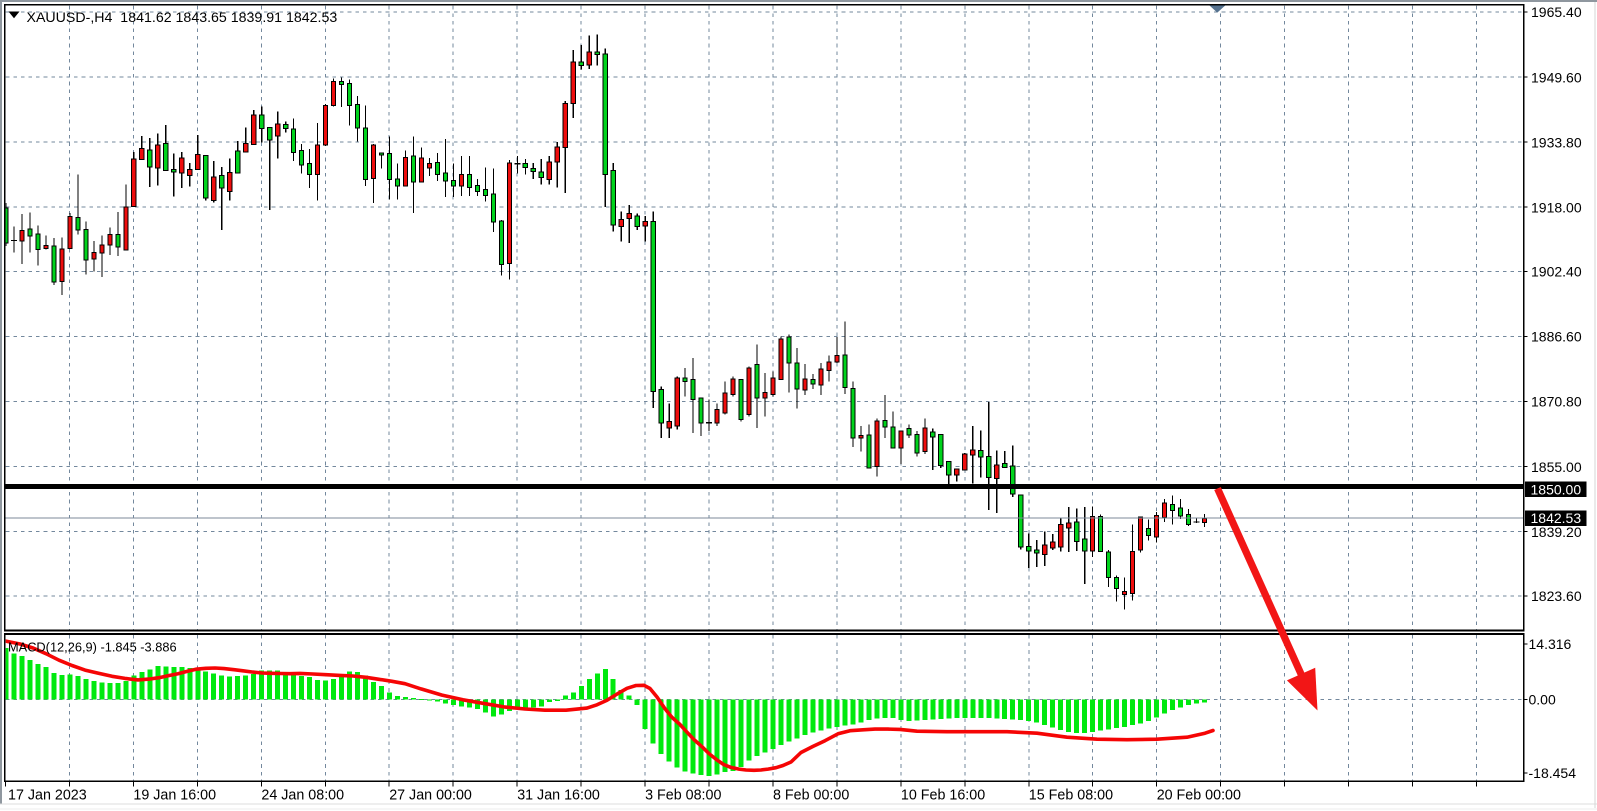  I want to click on svg-text: MACD(12,26,9) -1.845 -3.886, so click(92, 647).